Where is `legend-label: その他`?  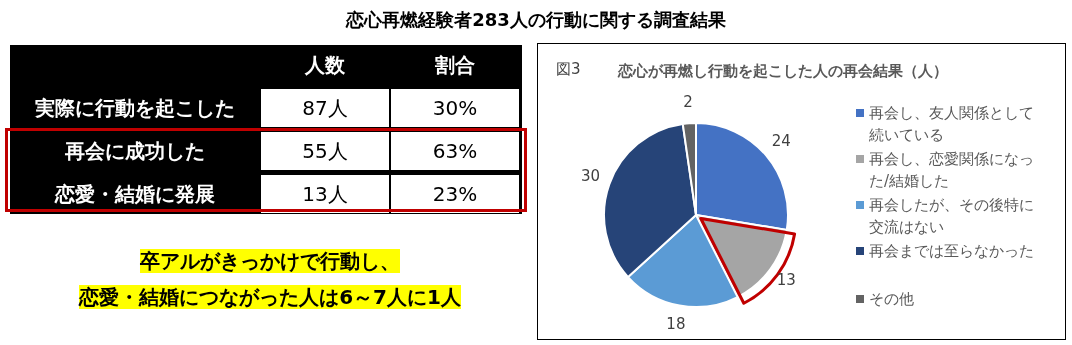 legend-label: その他 is located at coordinates (891, 299).